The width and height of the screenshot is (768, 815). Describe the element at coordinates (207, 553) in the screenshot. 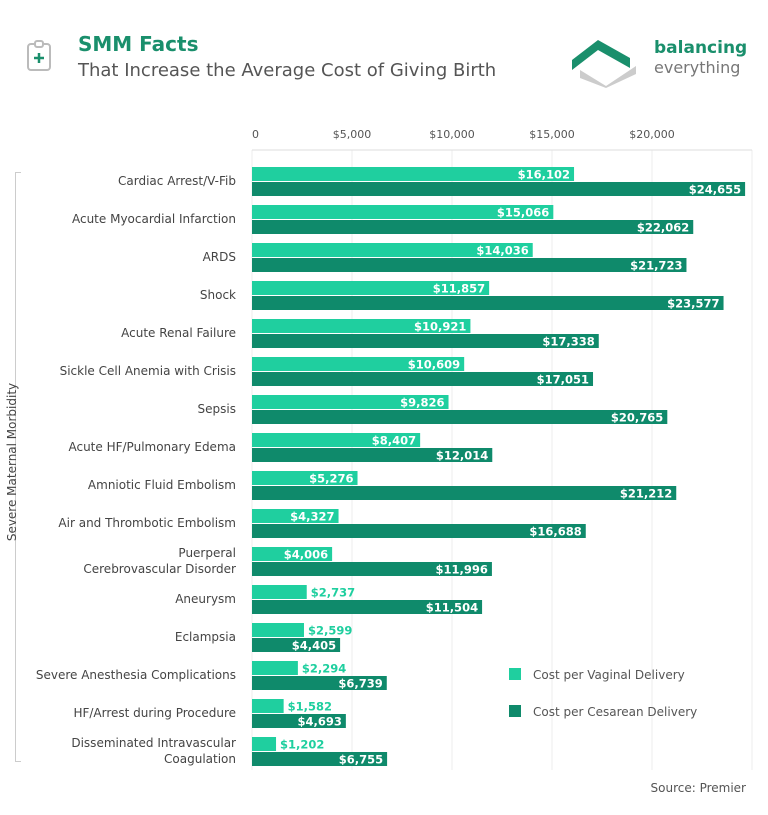

I see `category-label: Puerperal` at that location.